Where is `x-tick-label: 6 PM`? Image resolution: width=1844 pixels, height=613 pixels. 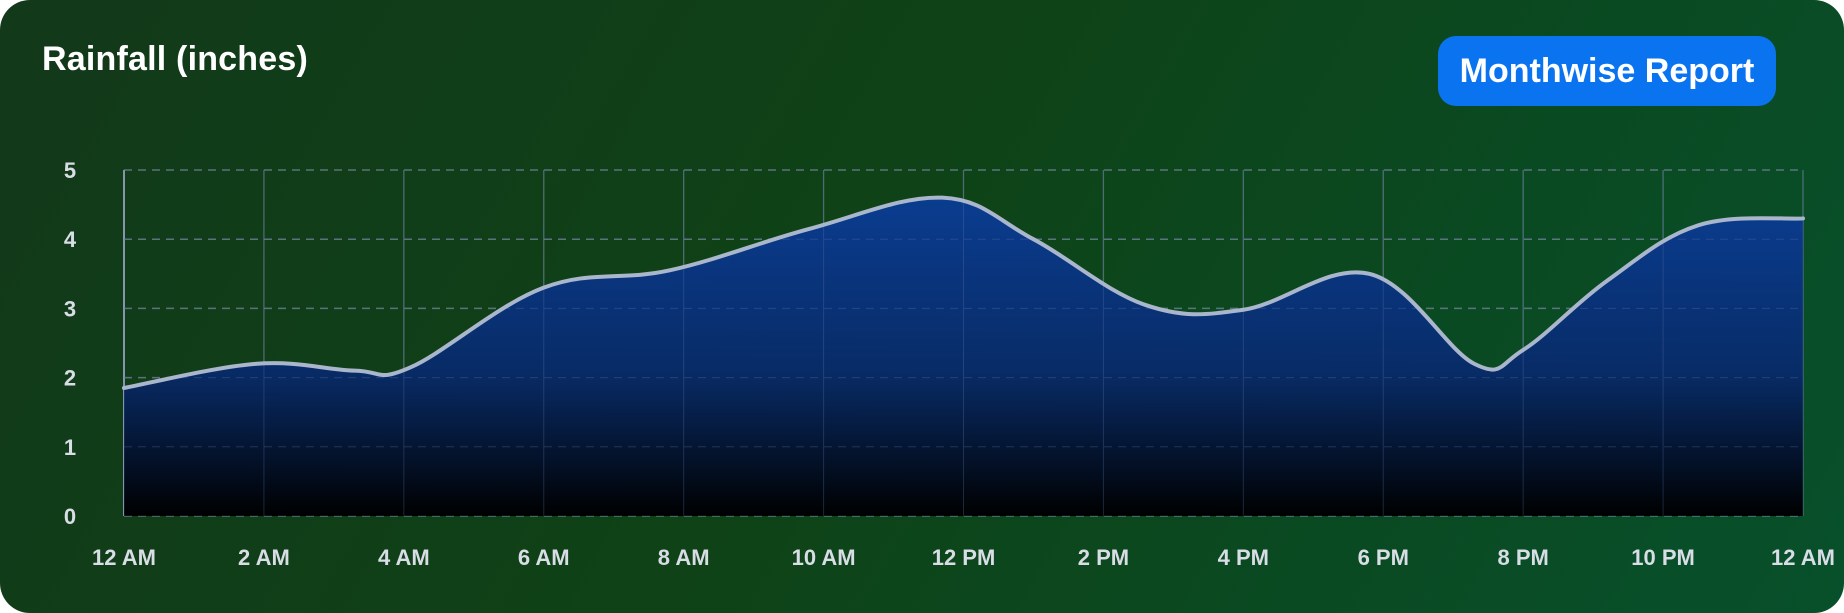 x-tick-label: 6 PM is located at coordinates (1383, 557).